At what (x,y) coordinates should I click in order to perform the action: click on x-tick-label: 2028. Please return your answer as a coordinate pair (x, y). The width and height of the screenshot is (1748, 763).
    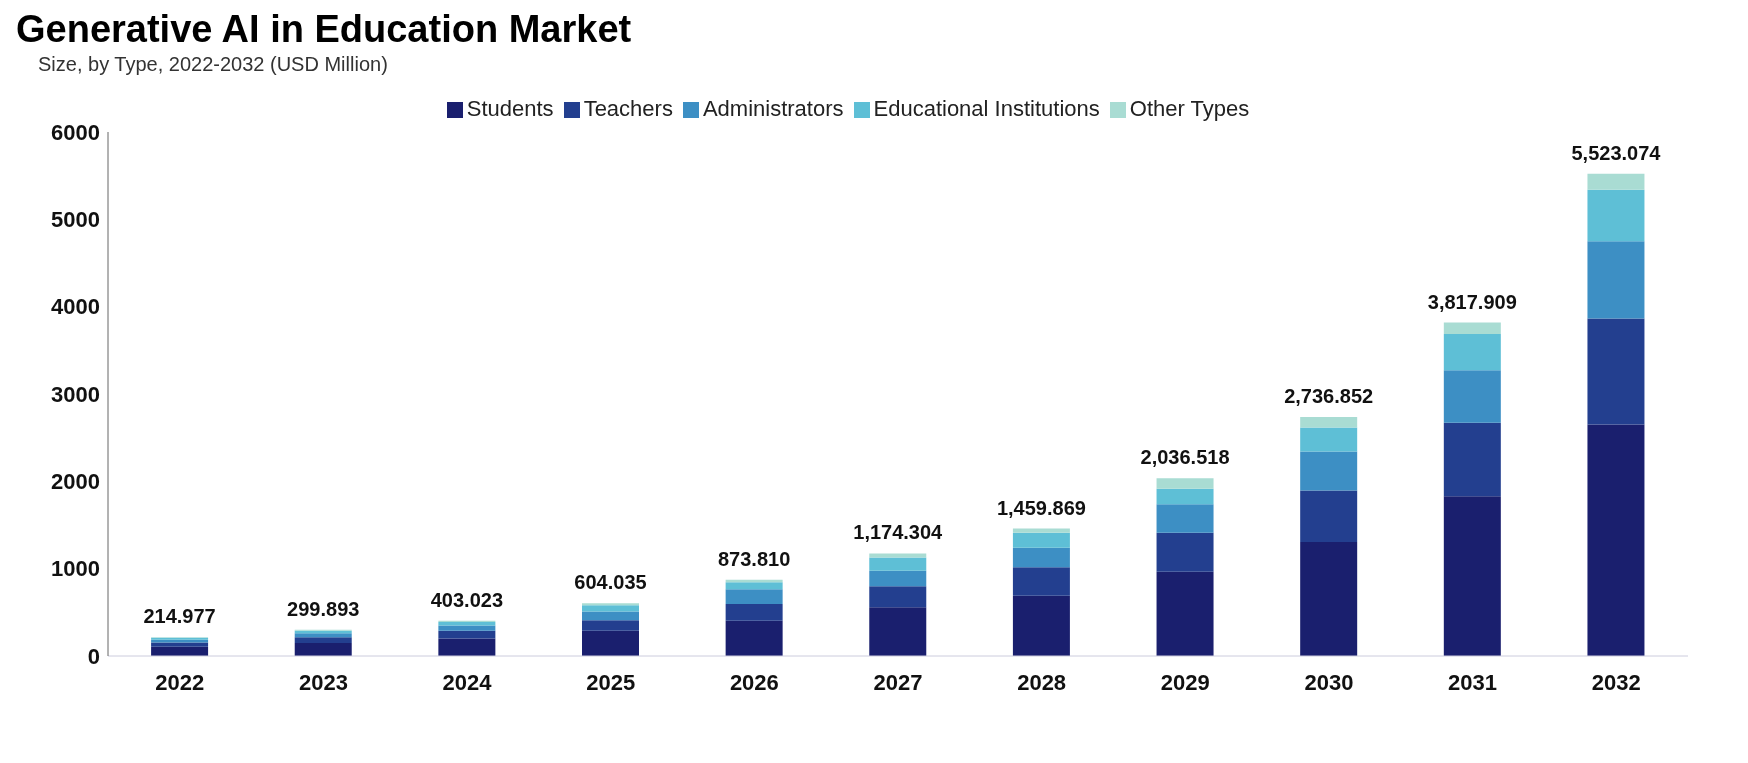
    Looking at the image, I should click on (1042, 682).